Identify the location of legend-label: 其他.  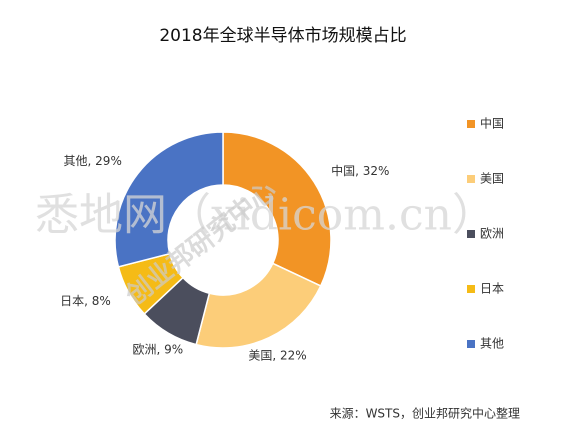
(492, 344).